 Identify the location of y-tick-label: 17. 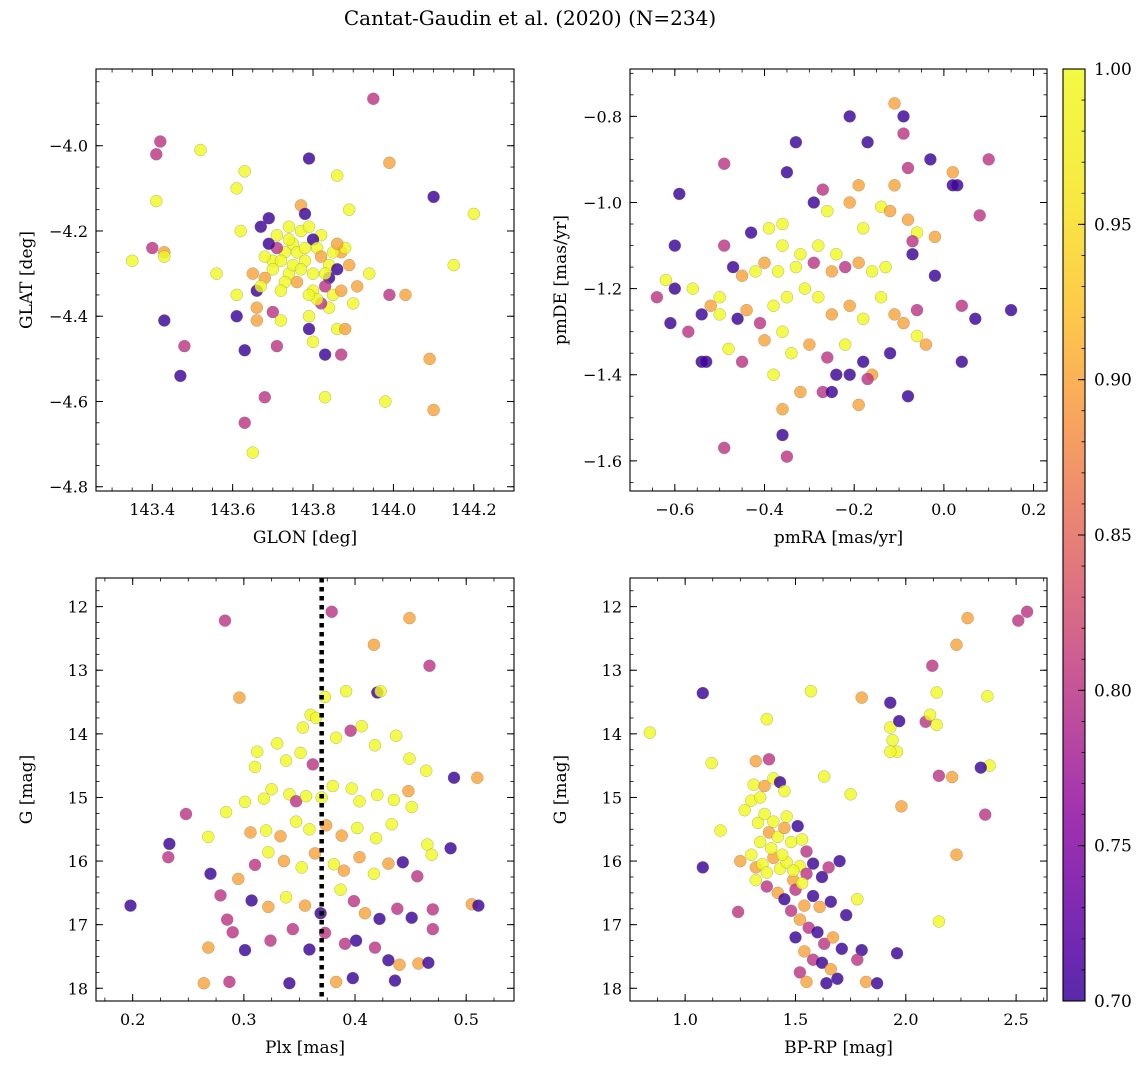
(612, 925).